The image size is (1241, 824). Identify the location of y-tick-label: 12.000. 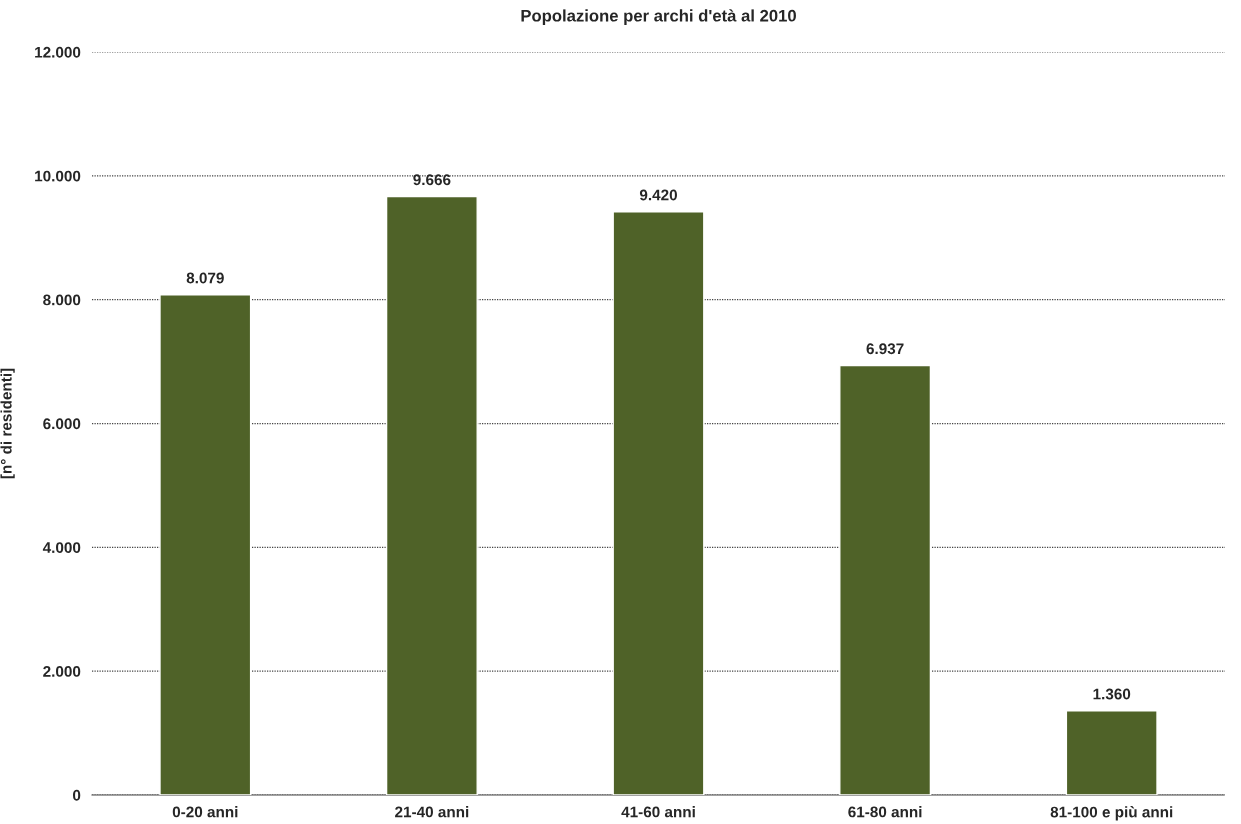
(58, 52).